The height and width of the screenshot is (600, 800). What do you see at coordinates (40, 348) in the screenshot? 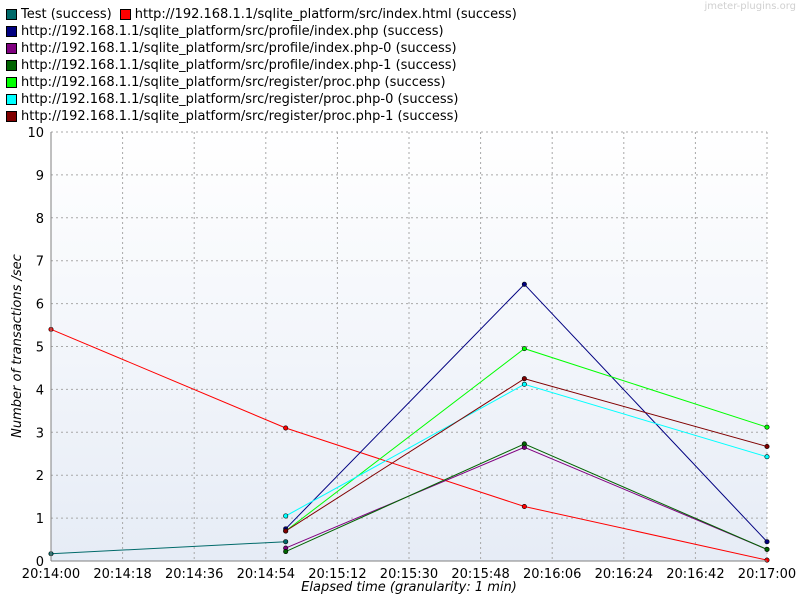
I see `y-tick-label: 5` at bounding box center [40, 348].